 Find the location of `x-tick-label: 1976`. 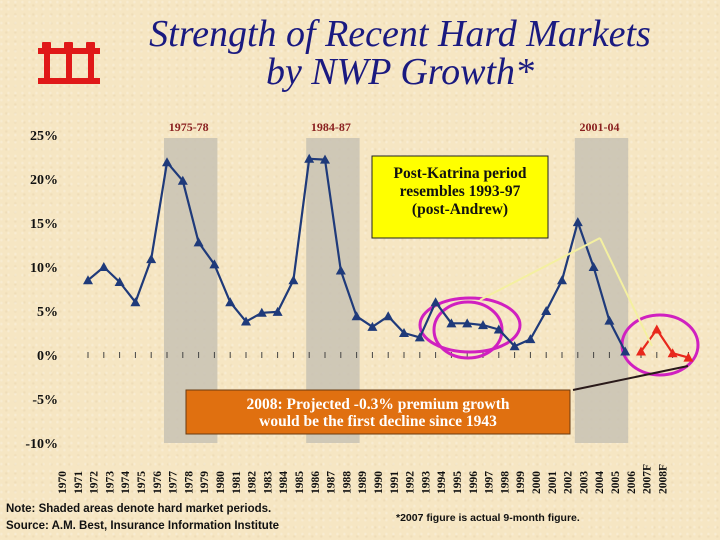

x-tick-label: 1976 is located at coordinates (158, 482).